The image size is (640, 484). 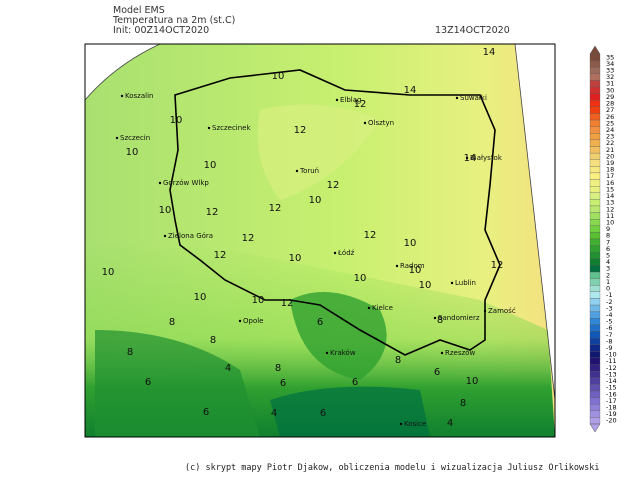 What do you see at coordinates (610, 71) in the screenshot?
I see `colorbar-label: 33` at bounding box center [610, 71].